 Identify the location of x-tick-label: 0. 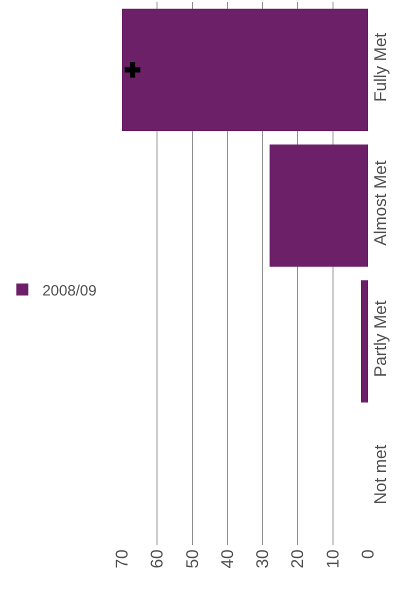
(368, 554).